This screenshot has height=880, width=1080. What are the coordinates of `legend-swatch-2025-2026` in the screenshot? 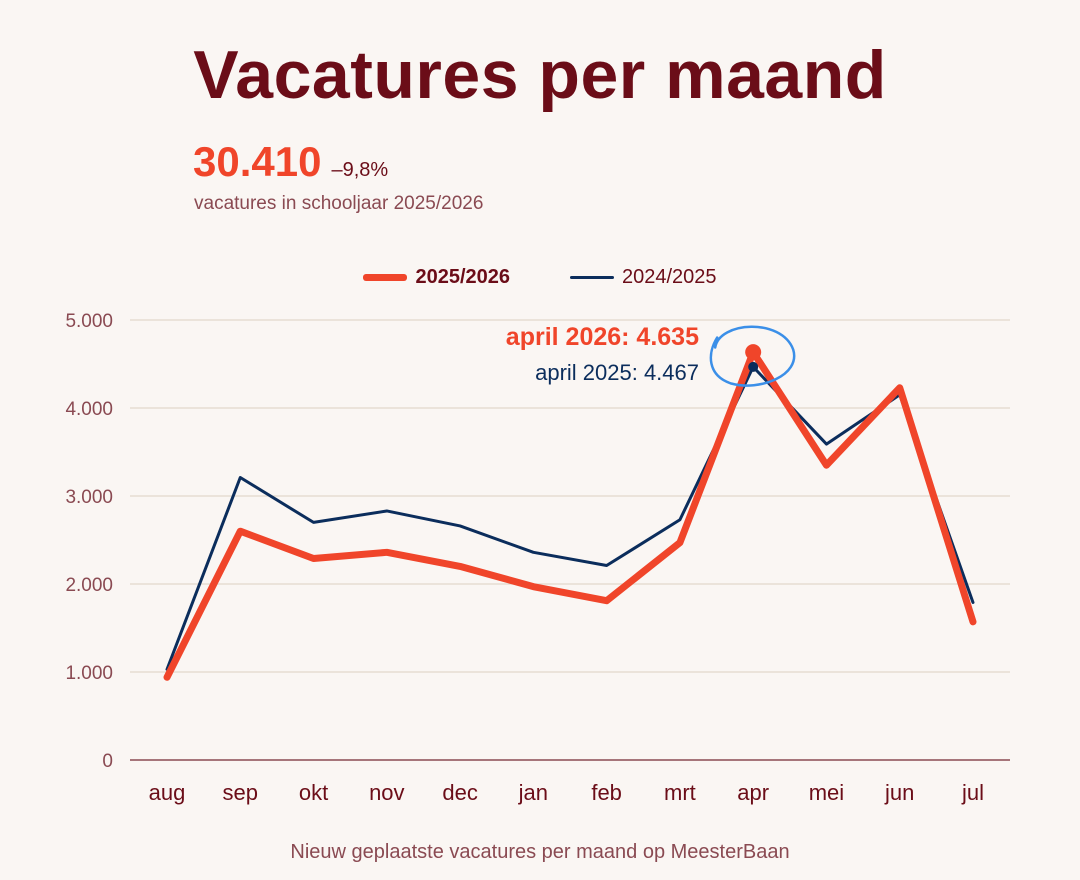 It's located at (385, 277).